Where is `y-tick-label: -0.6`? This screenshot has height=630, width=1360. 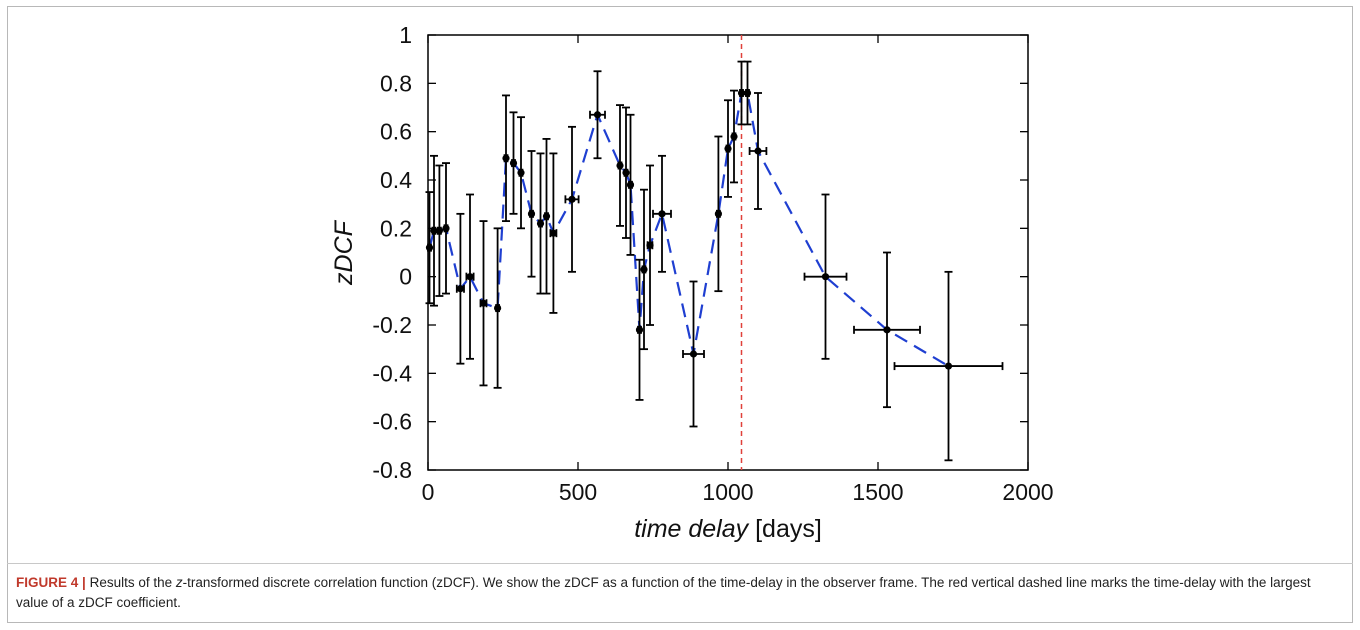 y-tick-label: -0.6 is located at coordinates (392, 422).